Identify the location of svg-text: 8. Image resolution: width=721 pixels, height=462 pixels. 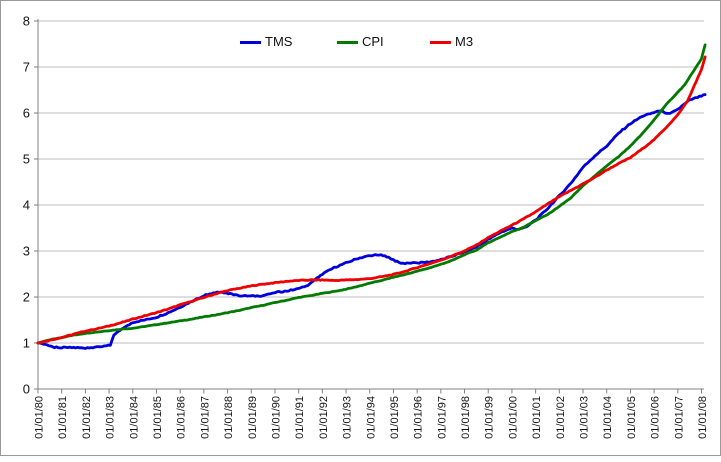
(26, 21).